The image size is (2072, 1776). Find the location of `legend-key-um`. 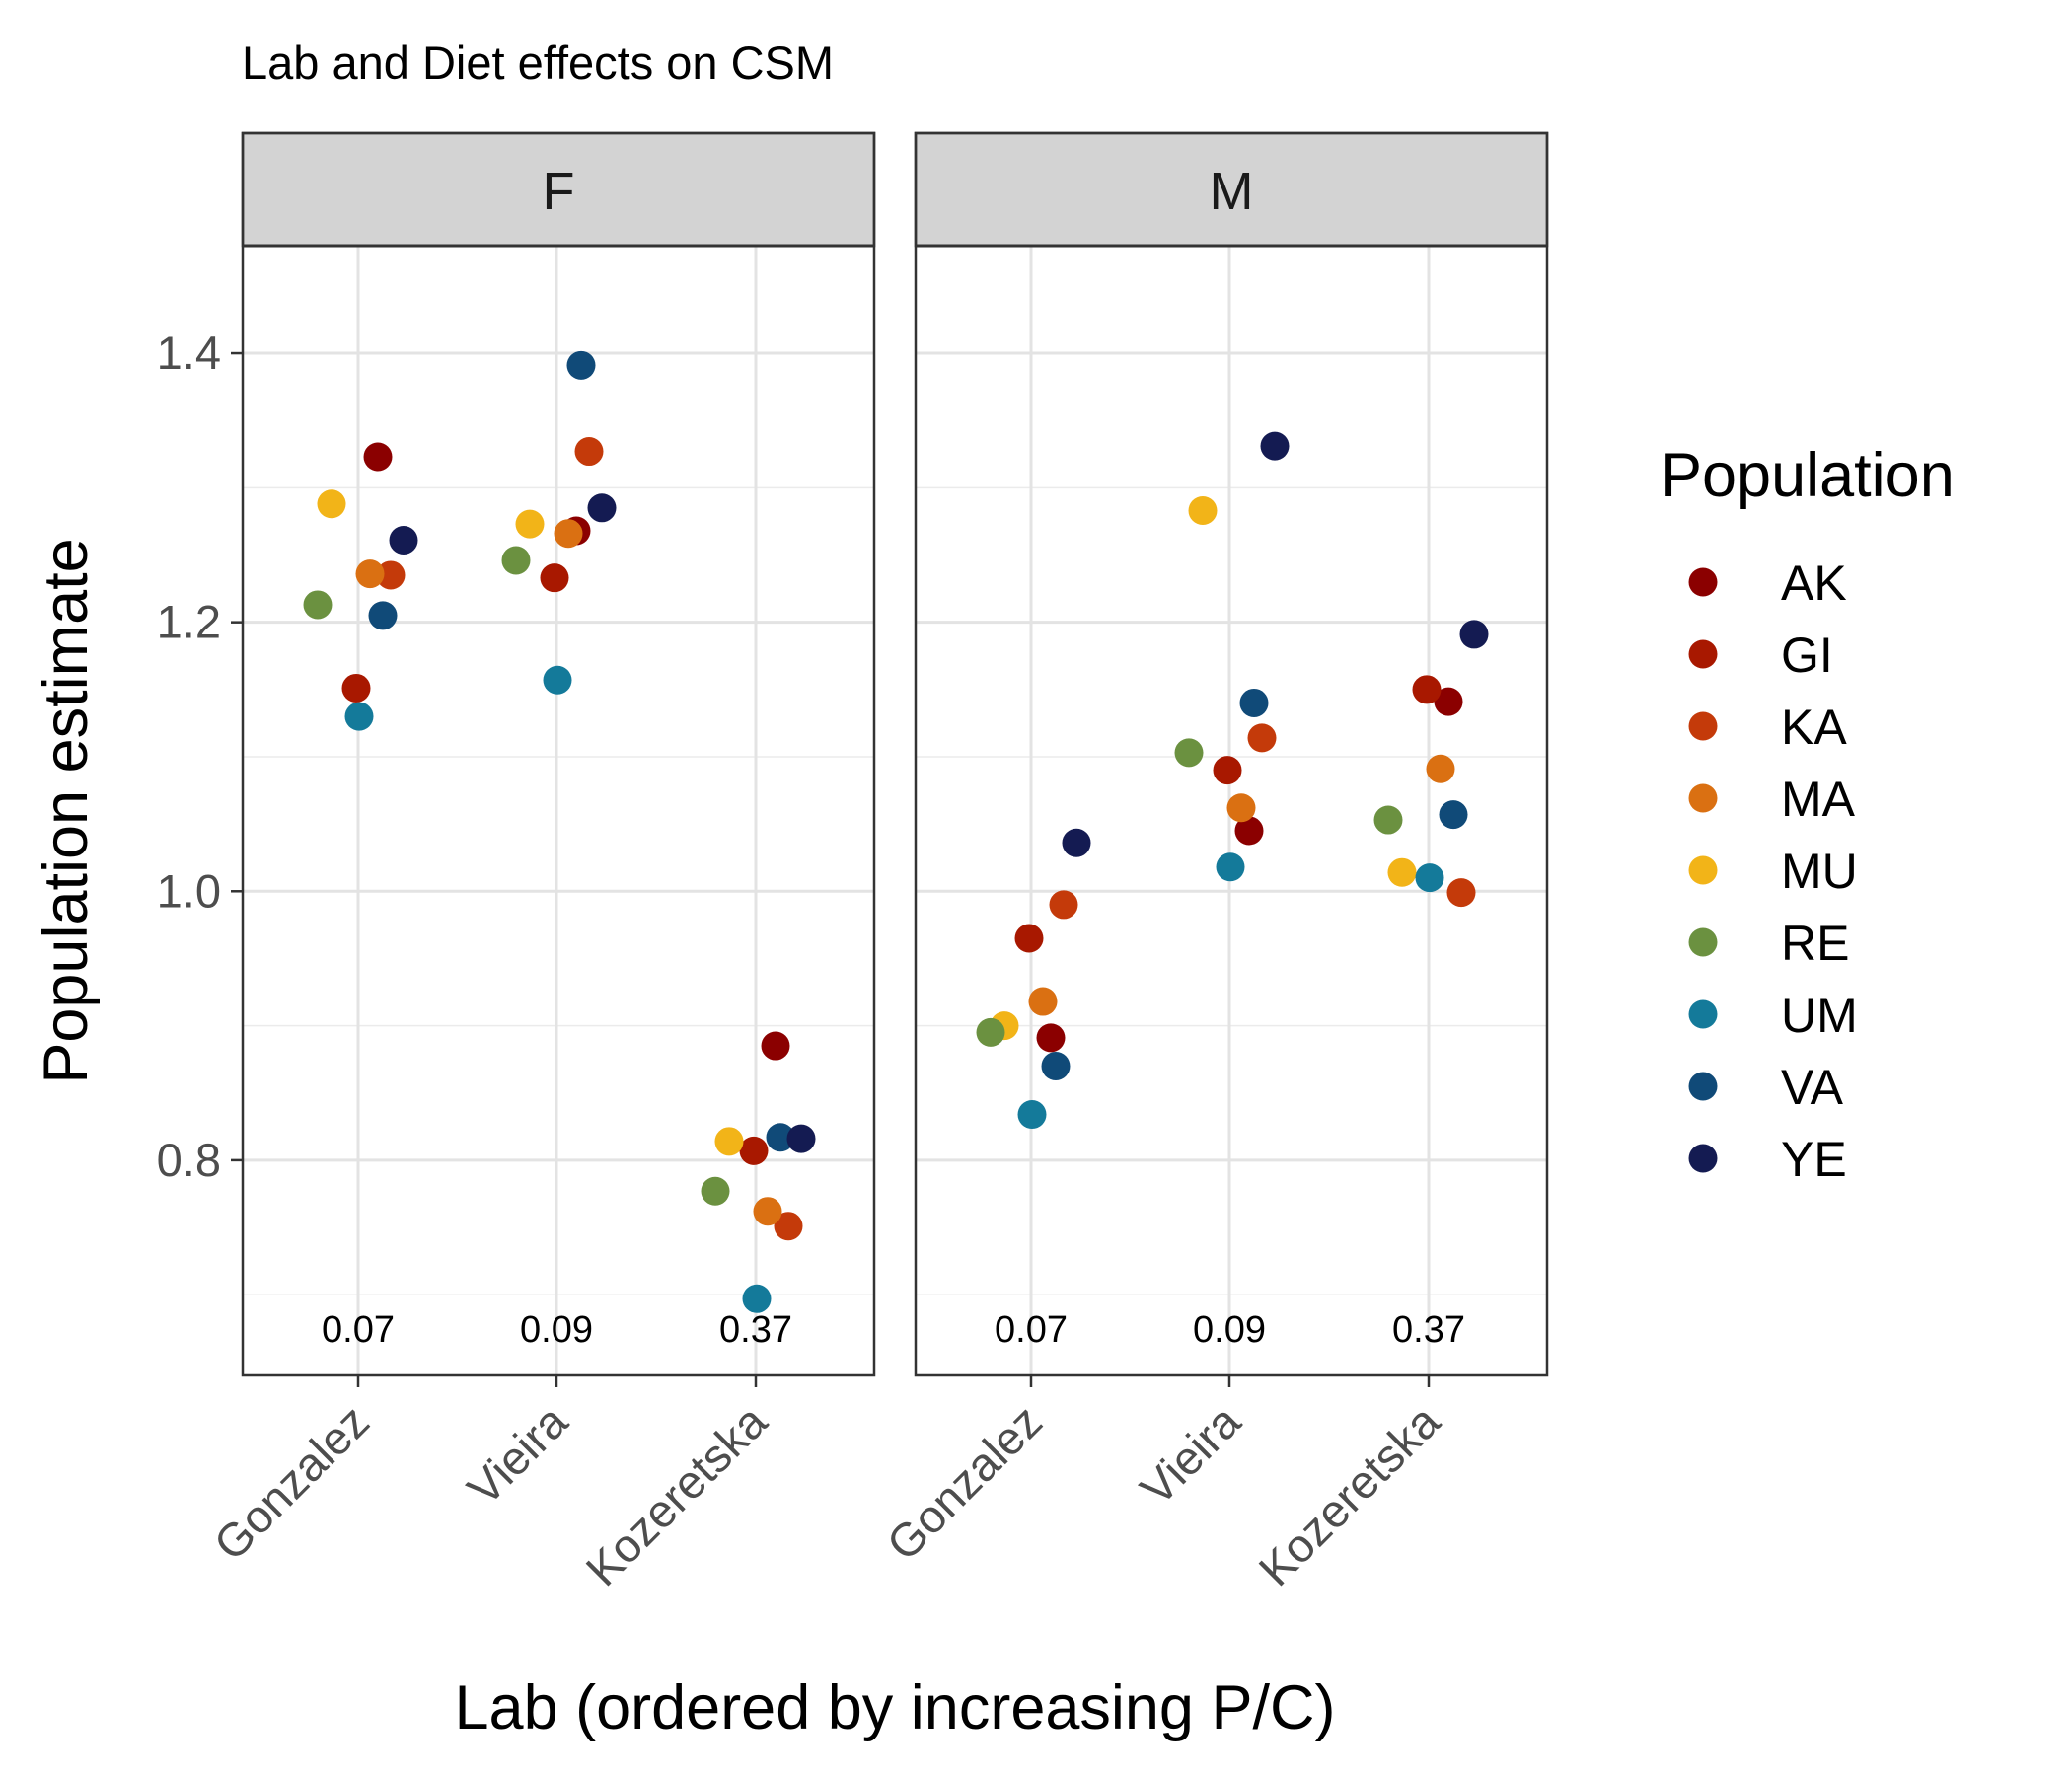

legend-key-um is located at coordinates (1703, 1014).